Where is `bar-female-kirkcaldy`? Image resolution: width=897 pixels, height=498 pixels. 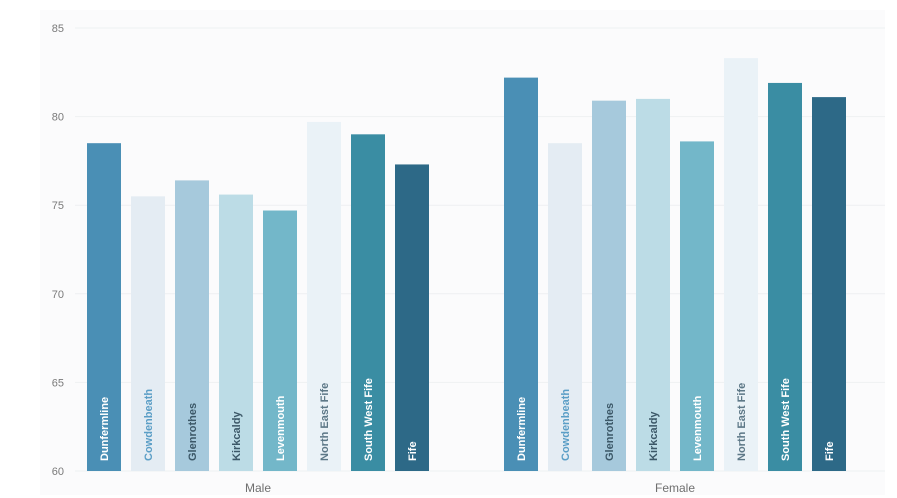 bar-female-kirkcaldy is located at coordinates (653, 284).